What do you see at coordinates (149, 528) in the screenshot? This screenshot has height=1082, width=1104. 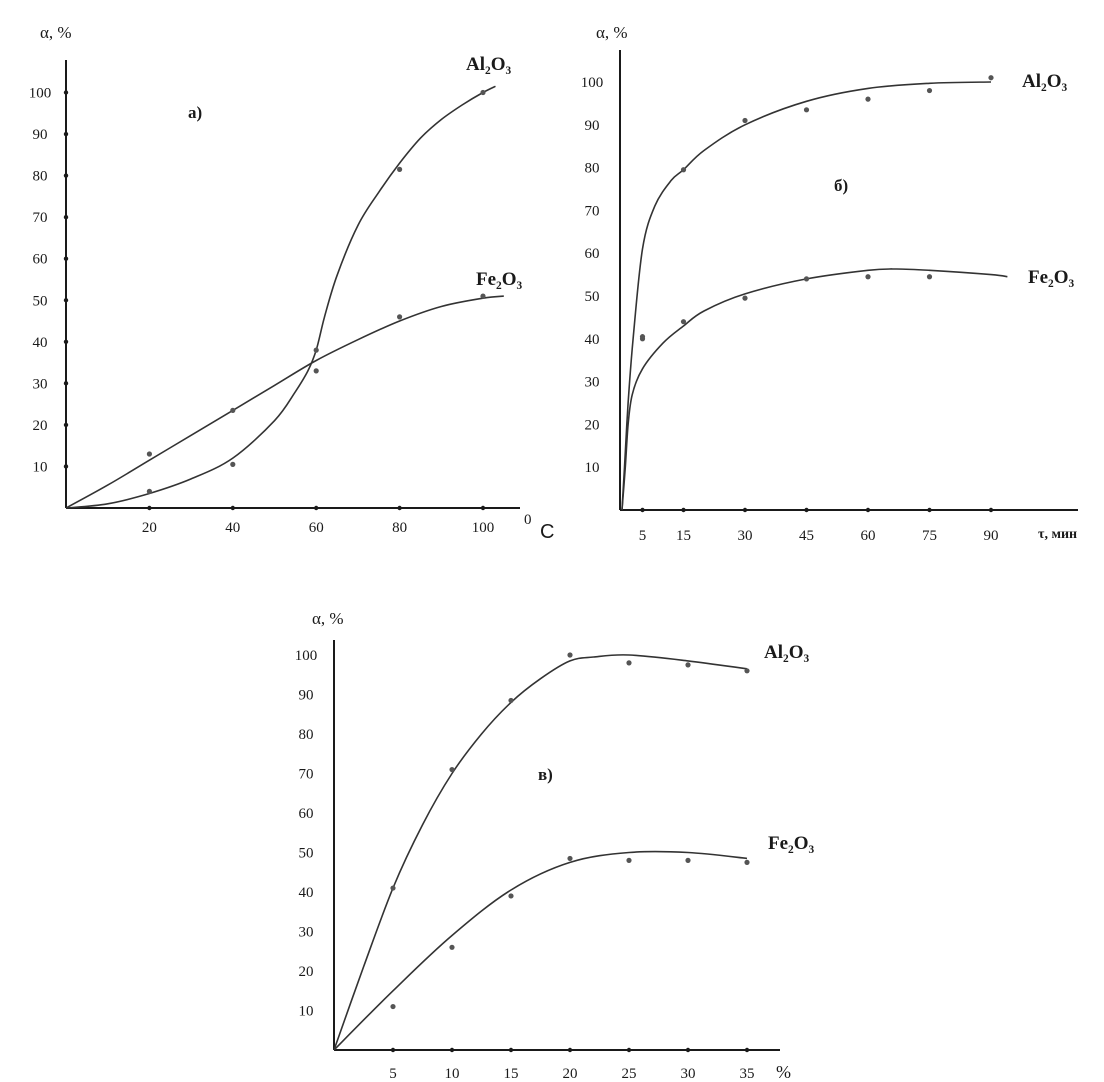 I see `x-tick-label-a: 20` at bounding box center [149, 528].